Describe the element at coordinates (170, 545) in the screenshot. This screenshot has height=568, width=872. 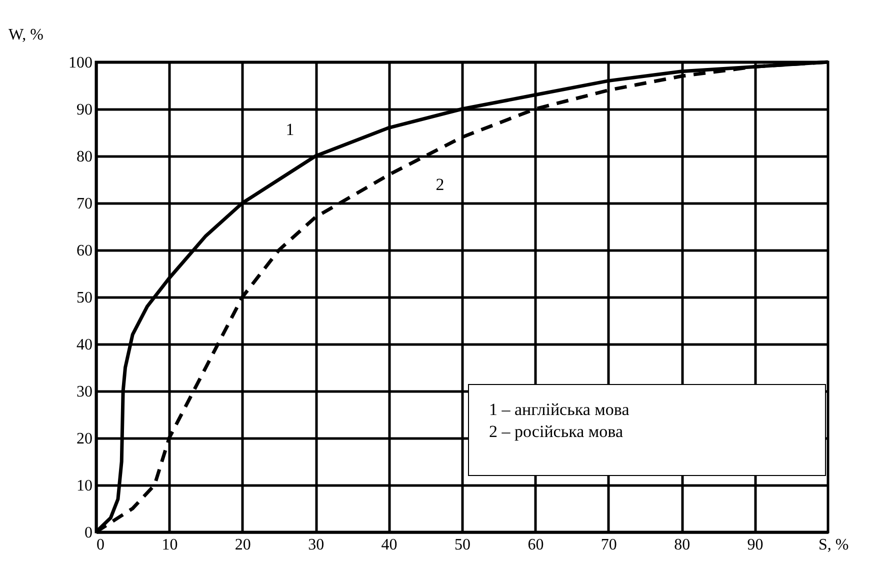
I see `x-tick-label: 10` at that location.